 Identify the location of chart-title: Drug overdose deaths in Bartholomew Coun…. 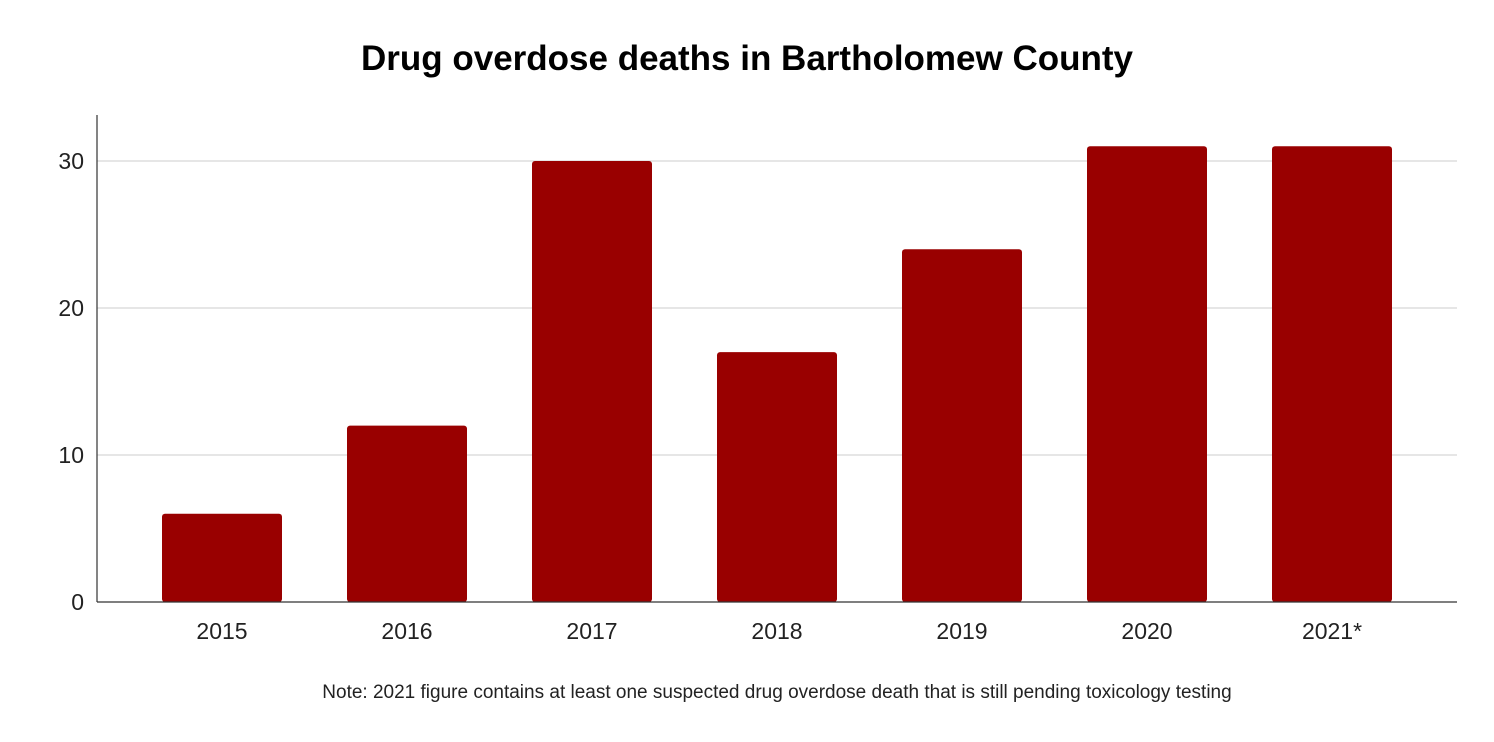
(747, 58).